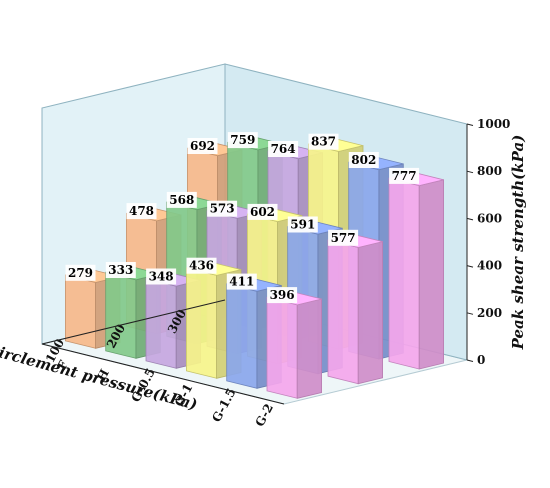 The width and height of the screenshot is (550, 488). I want to click on y-tick-label: 400, so click(489, 266).